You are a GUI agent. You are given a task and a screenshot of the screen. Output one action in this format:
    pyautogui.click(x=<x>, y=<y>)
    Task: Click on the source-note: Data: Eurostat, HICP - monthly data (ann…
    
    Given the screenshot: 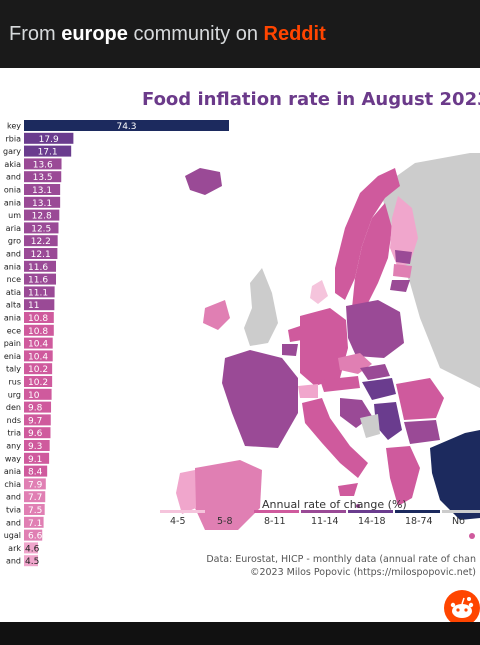 What is the action you would take?
    pyautogui.click(x=341, y=566)
    